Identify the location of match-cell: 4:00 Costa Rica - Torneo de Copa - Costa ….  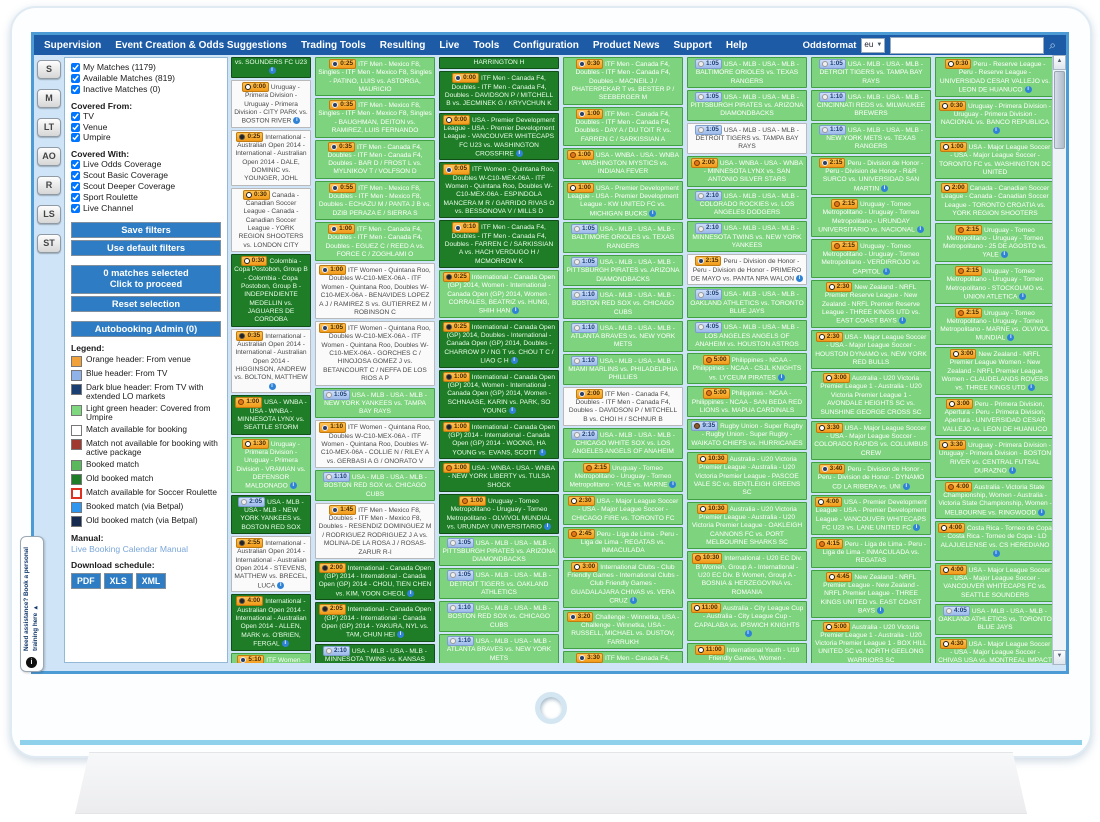
(993, 541).